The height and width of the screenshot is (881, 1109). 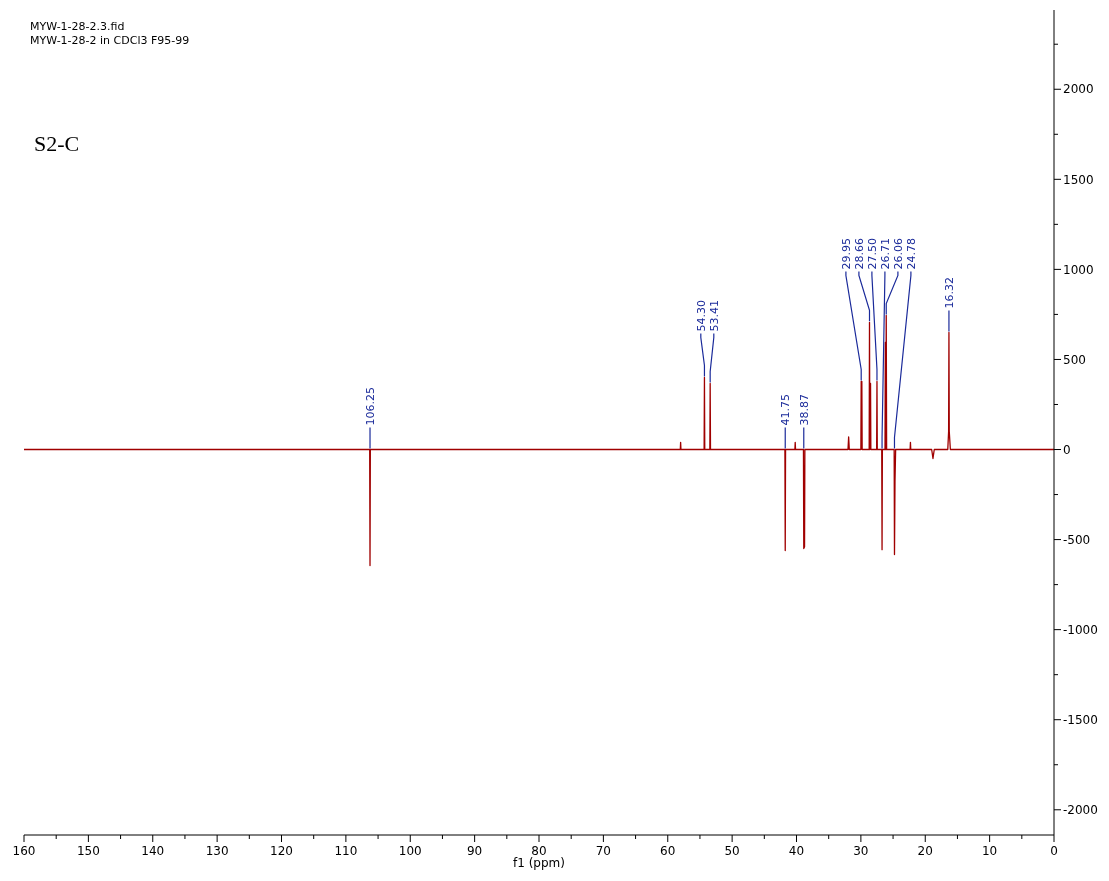 I want to click on y-tick-label: -1000, so click(x=1080, y=629).